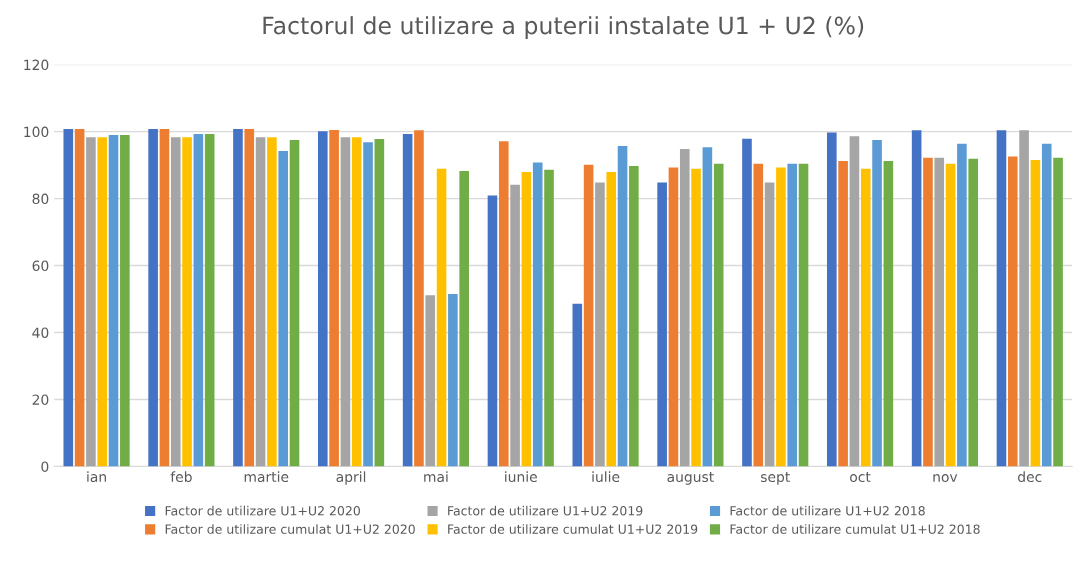 The height and width of the screenshot is (562, 1083). What do you see at coordinates (262, 510) in the screenshot?
I see `legend-label: Factor de utilizare U1+U2 2020` at bounding box center [262, 510].